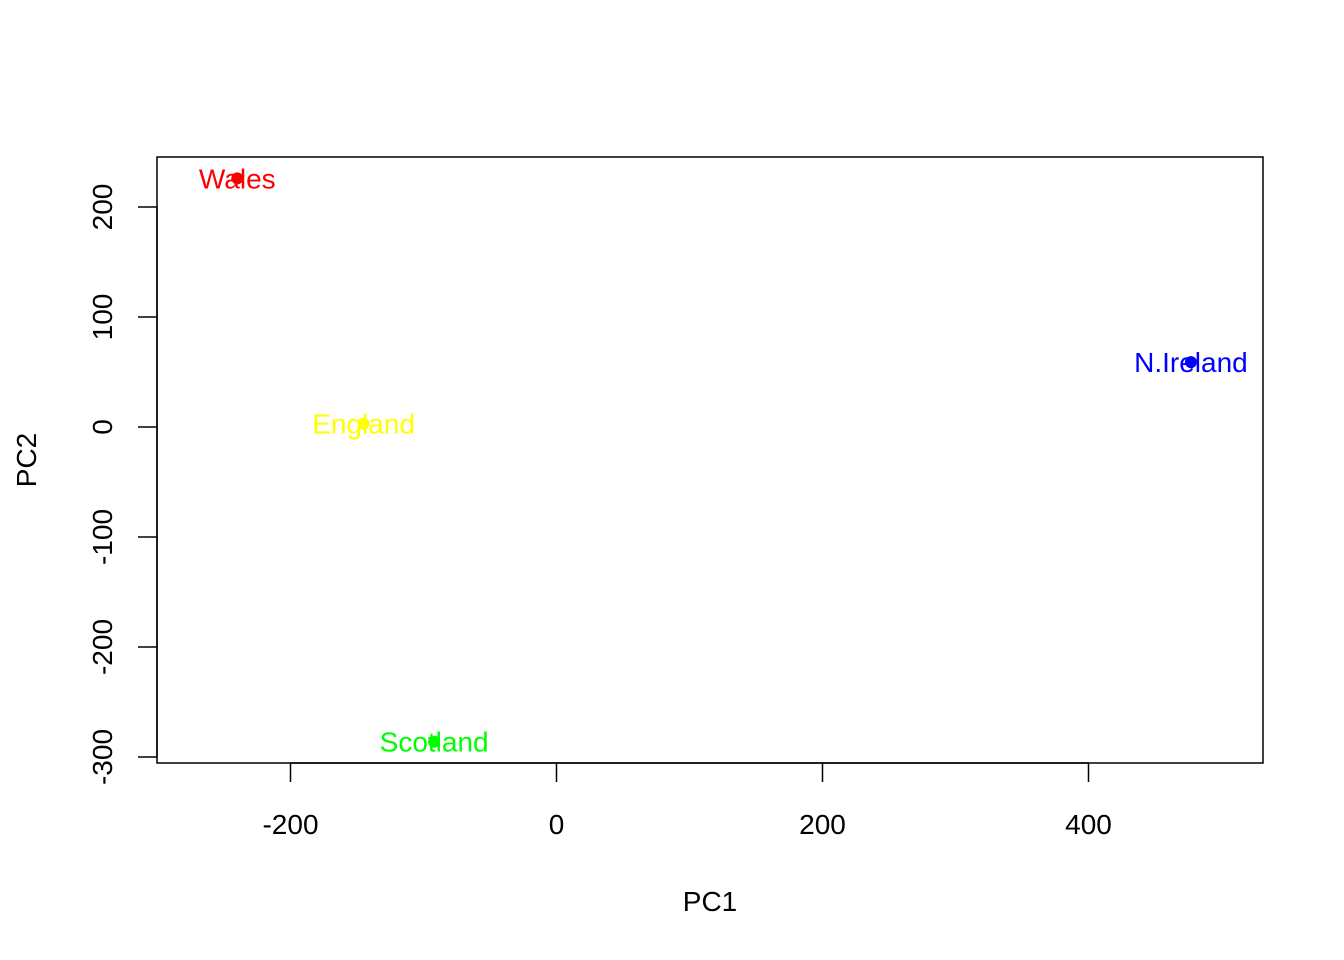  What do you see at coordinates (710, 901) in the screenshot?
I see `x-axis-title: PC1` at bounding box center [710, 901].